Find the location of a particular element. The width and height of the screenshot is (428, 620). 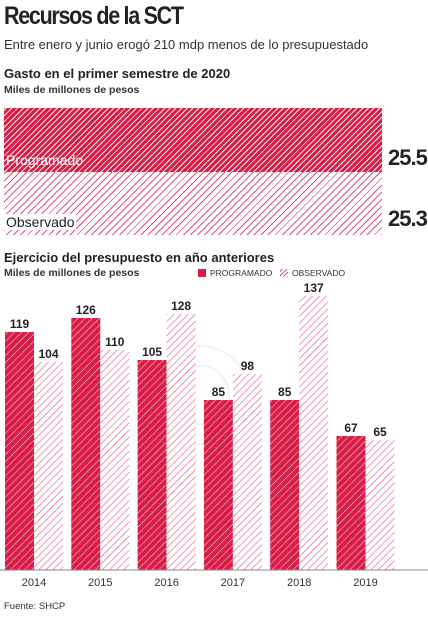

bar-observado-2017 is located at coordinates (247, 472).